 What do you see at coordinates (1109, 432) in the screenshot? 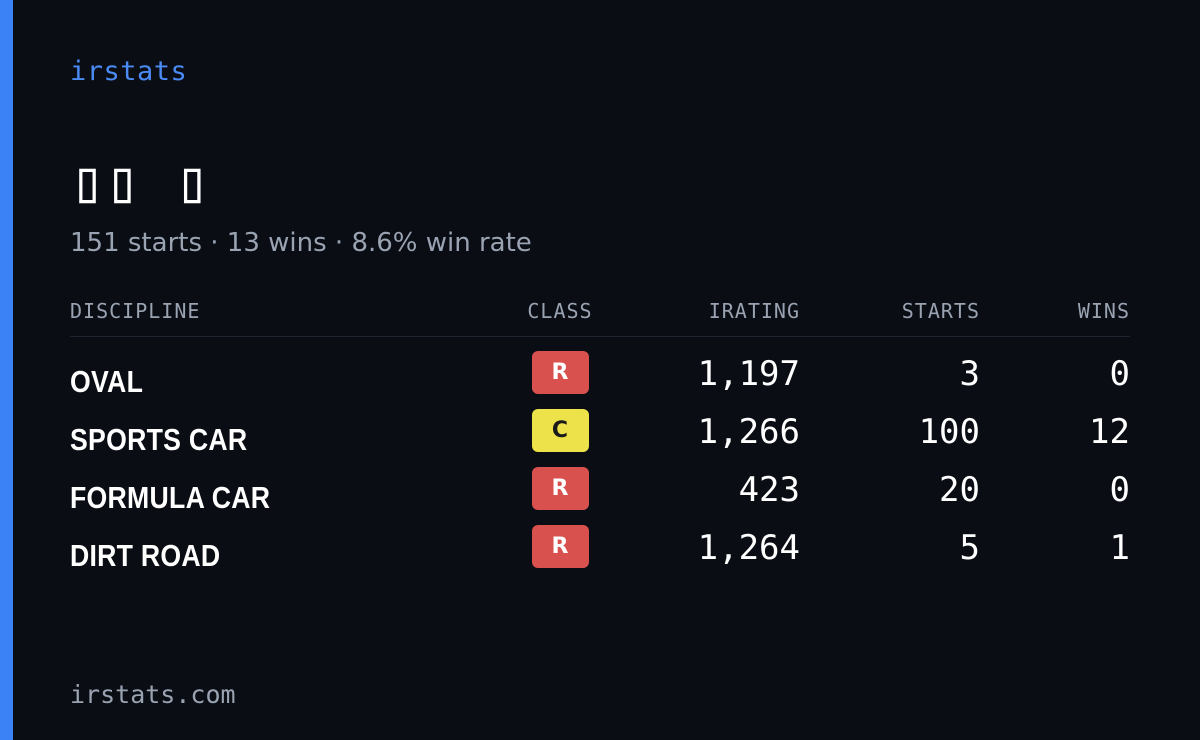
I see `wins-value: 12` at bounding box center [1109, 432].